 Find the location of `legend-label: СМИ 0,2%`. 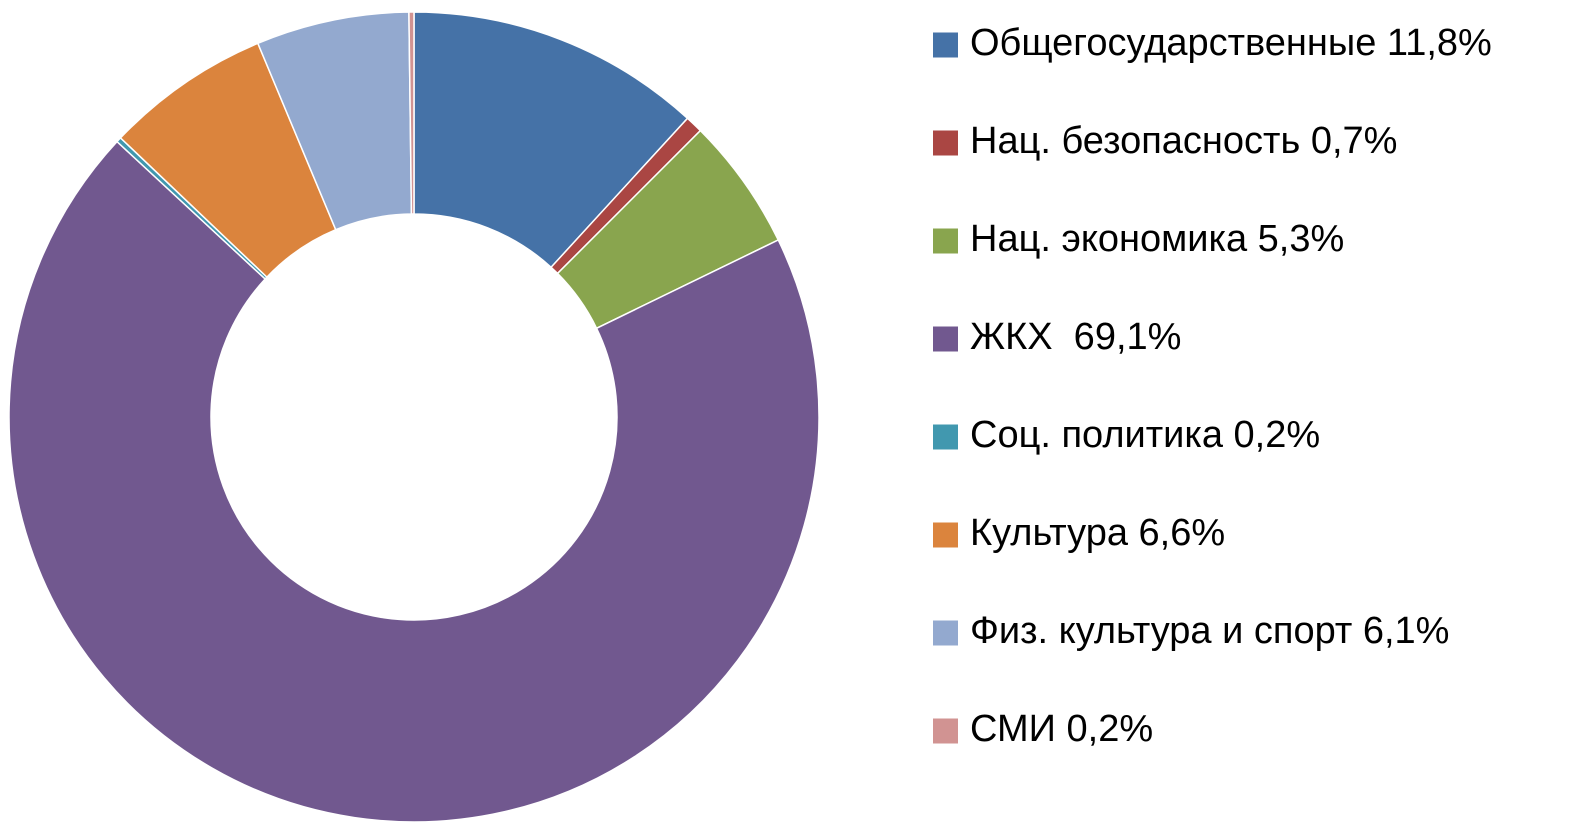

legend-label: СМИ 0,2% is located at coordinates (1061, 729).